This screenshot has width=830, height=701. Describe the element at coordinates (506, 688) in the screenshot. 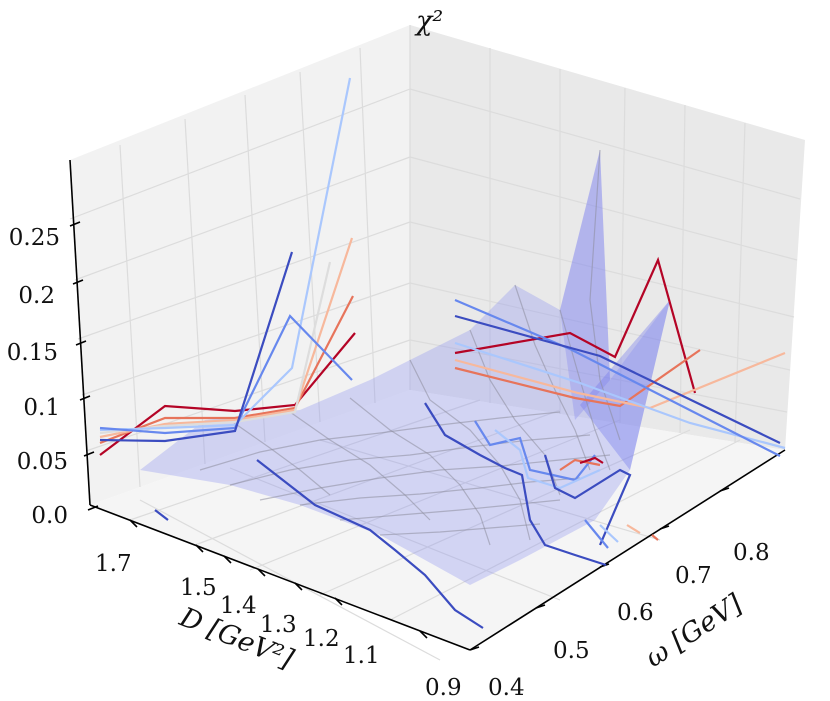

I see `w-tick-label: 0.4` at that location.